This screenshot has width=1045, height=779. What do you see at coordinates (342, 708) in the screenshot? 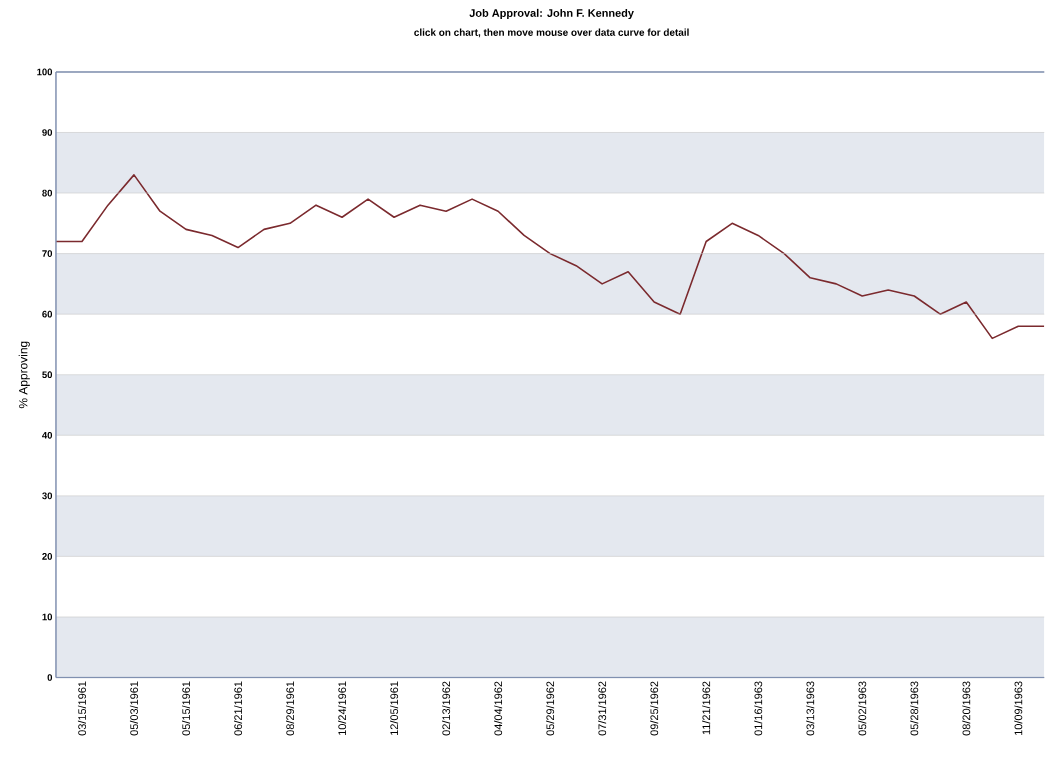
I see `x-tick-label: 10/24/1961` at bounding box center [342, 708].